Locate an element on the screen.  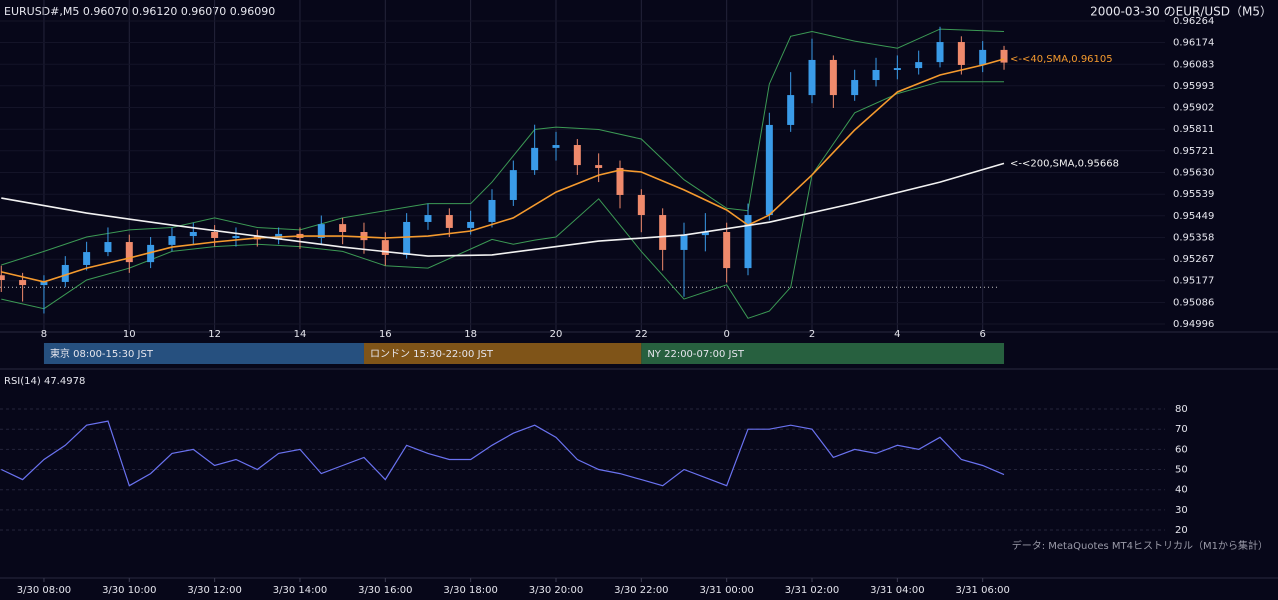
x-tick-label: 4 is located at coordinates (897, 334).